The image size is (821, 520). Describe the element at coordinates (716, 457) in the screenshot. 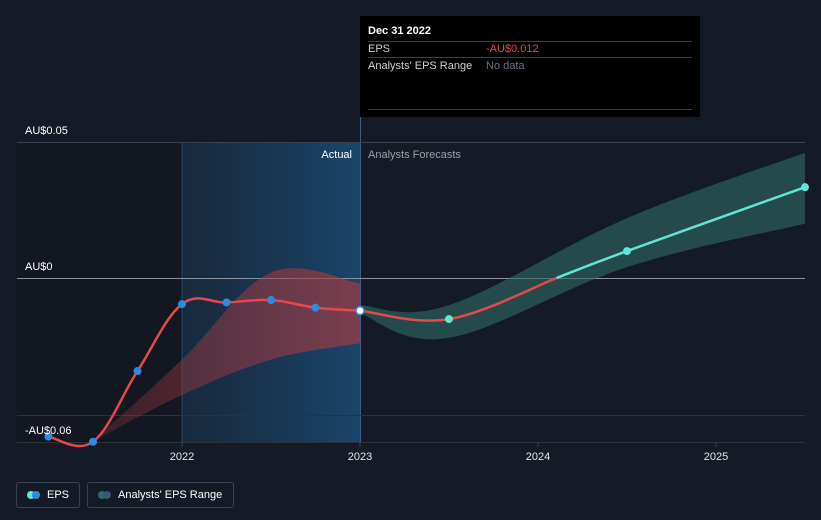

I see `x-tick-label: 2025` at that location.